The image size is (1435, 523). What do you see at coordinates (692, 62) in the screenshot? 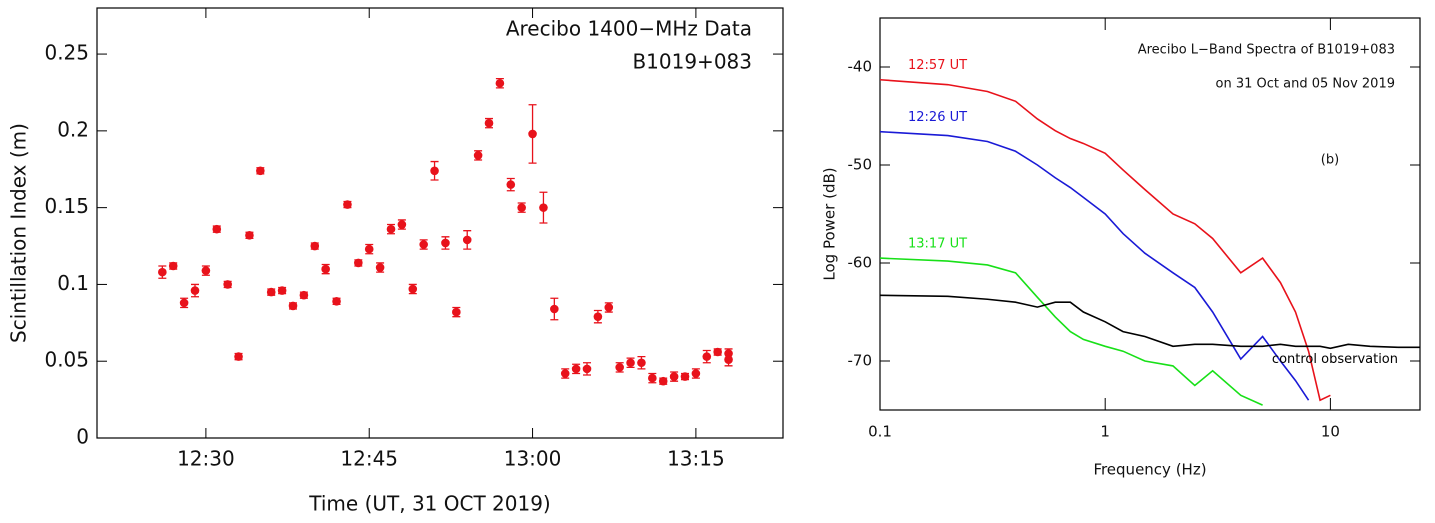
I see `annotation: B1019+083` at bounding box center [692, 62].